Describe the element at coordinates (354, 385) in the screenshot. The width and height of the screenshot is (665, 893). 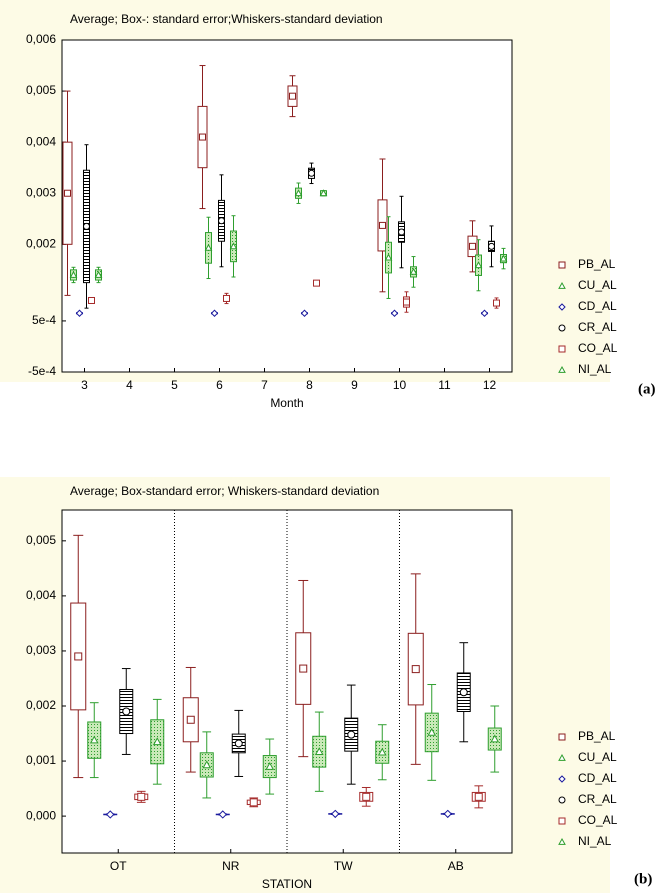
I see `x-tick-label: 9` at that location.